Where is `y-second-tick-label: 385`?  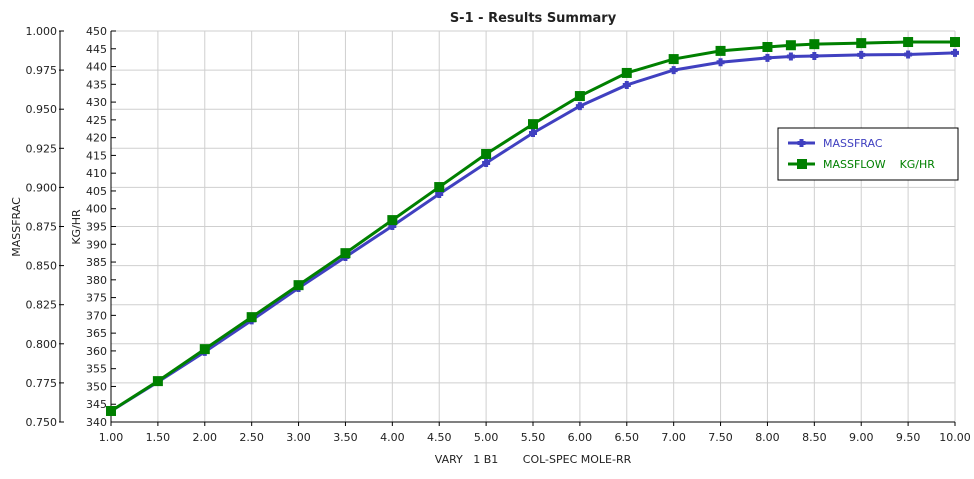 y-second-tick-label: 385 is located at coordinates (96, 262).